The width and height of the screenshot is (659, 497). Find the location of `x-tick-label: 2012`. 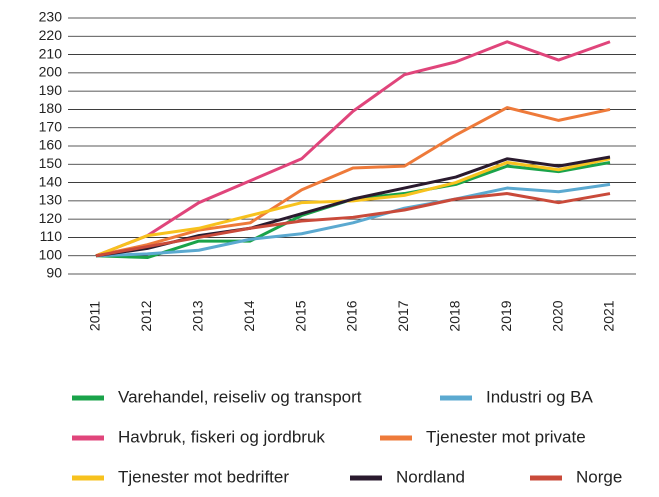

x-tick-label: 2012 is located at coordinates (146, 315).